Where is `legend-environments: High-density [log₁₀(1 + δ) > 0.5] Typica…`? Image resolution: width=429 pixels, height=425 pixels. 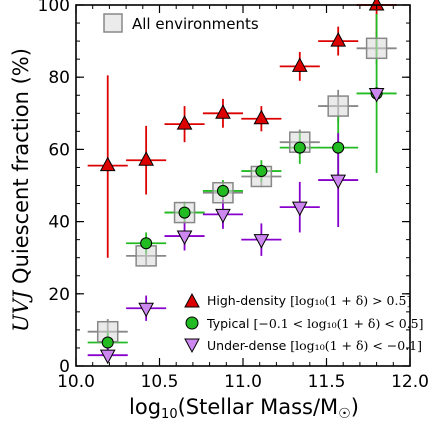 legend-environments: High-density [log₁₀(1 + δ) > 0.5] Typica… is located at coordinates (304, 323).